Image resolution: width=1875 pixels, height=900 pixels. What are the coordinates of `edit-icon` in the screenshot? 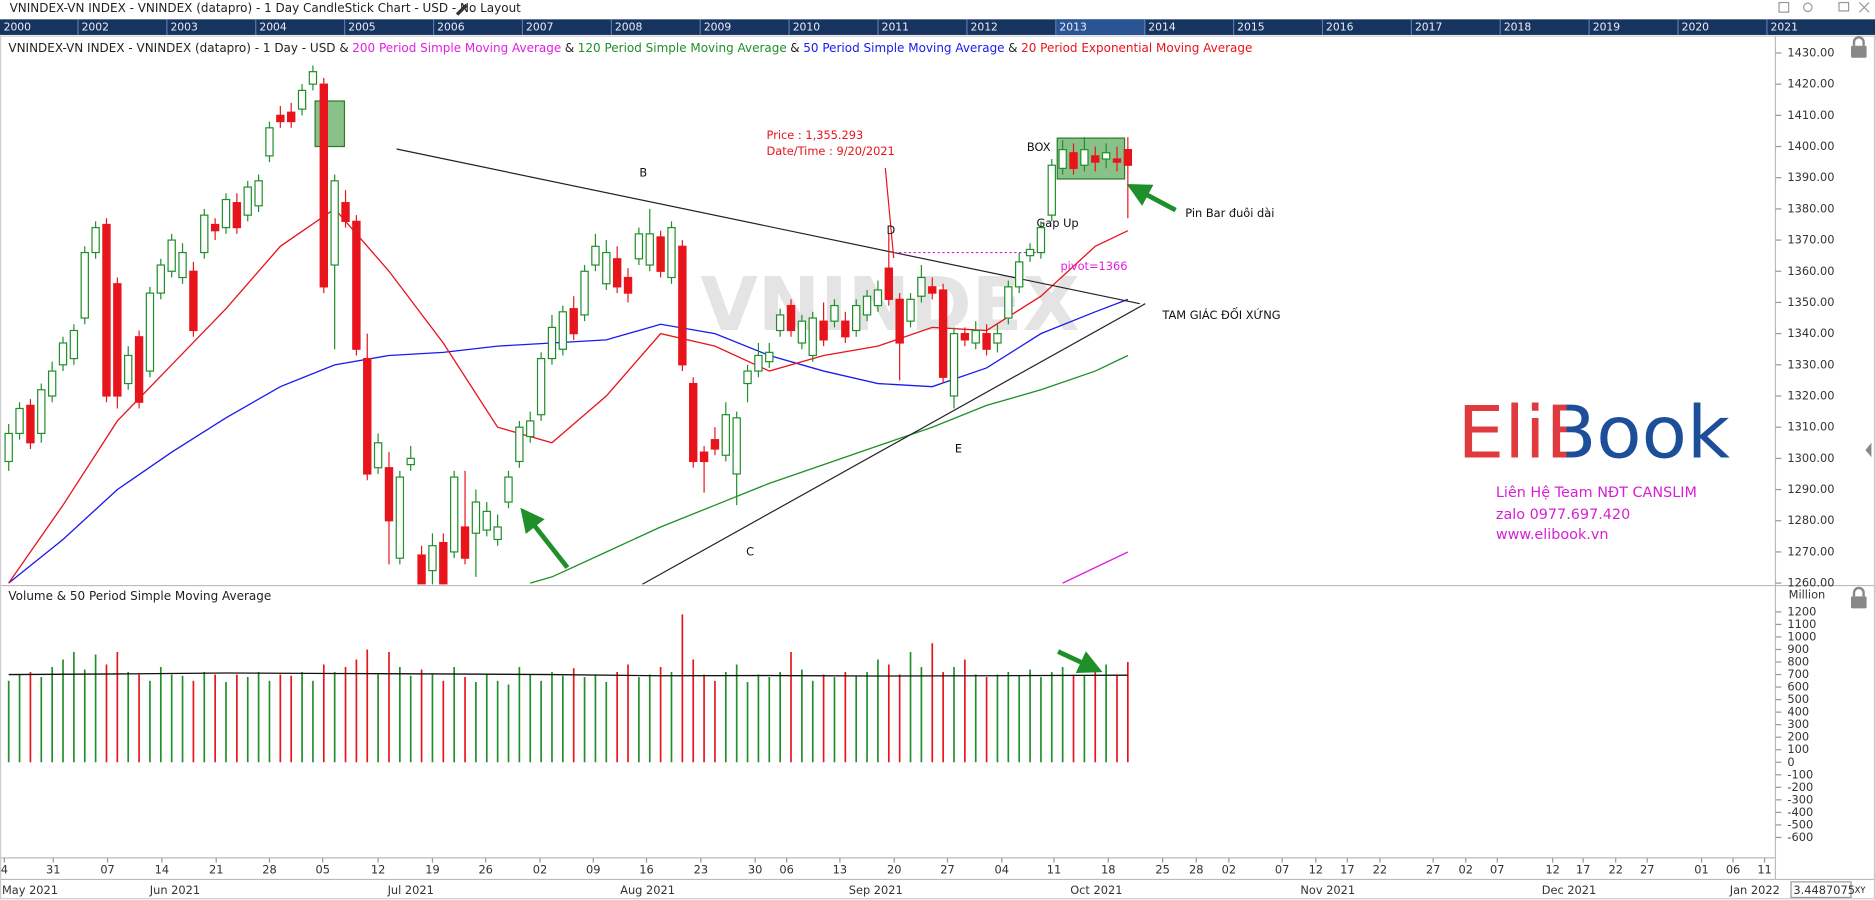 It's located at (461, 9).